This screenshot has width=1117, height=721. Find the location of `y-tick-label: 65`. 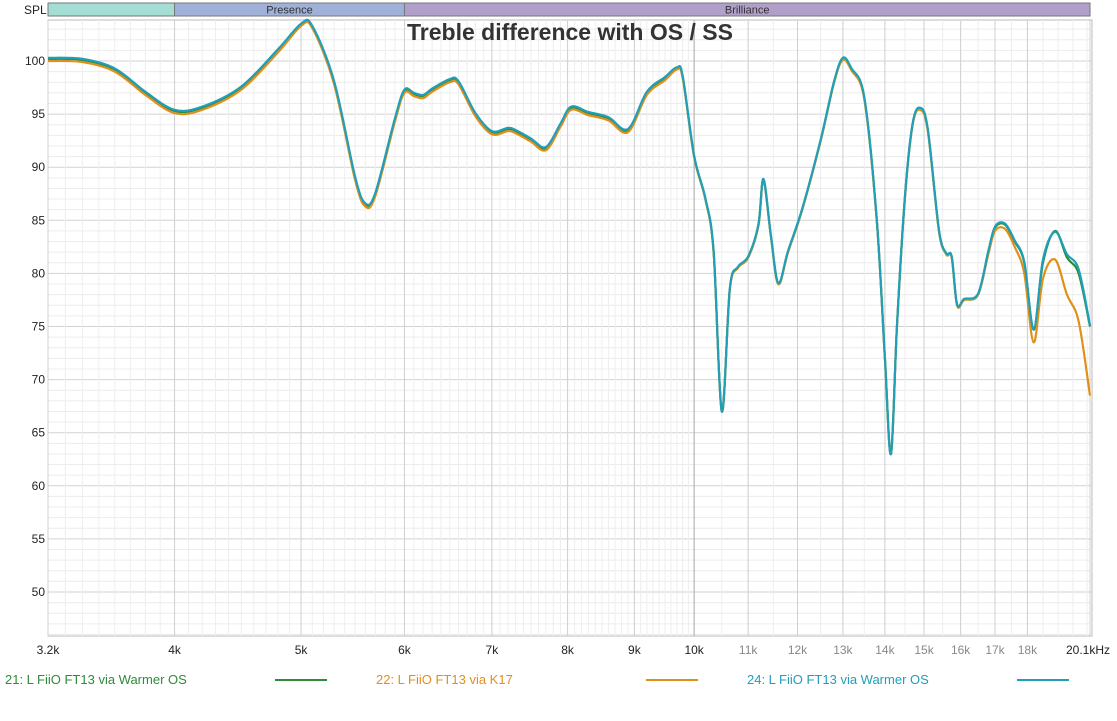

y-tick-label: 65 is located at coordinates (39, 433).